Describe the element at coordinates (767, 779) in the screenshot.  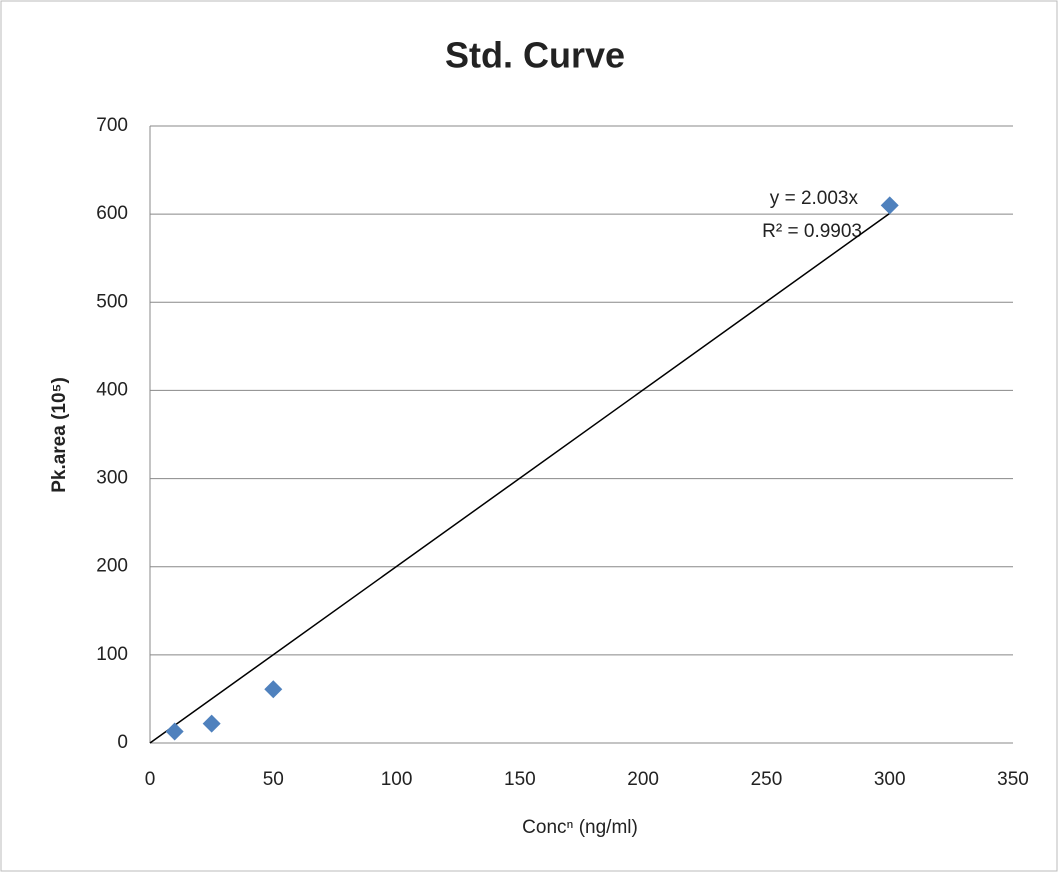
I see `x-tick-label: 250` at that location.